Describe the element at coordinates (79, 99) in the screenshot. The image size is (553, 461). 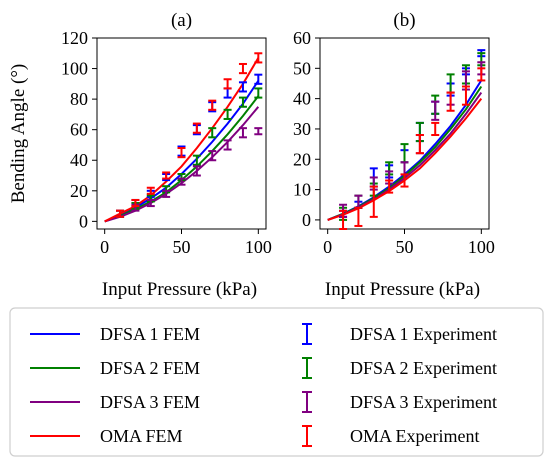
I see `y-tick-label: 80` at that location.